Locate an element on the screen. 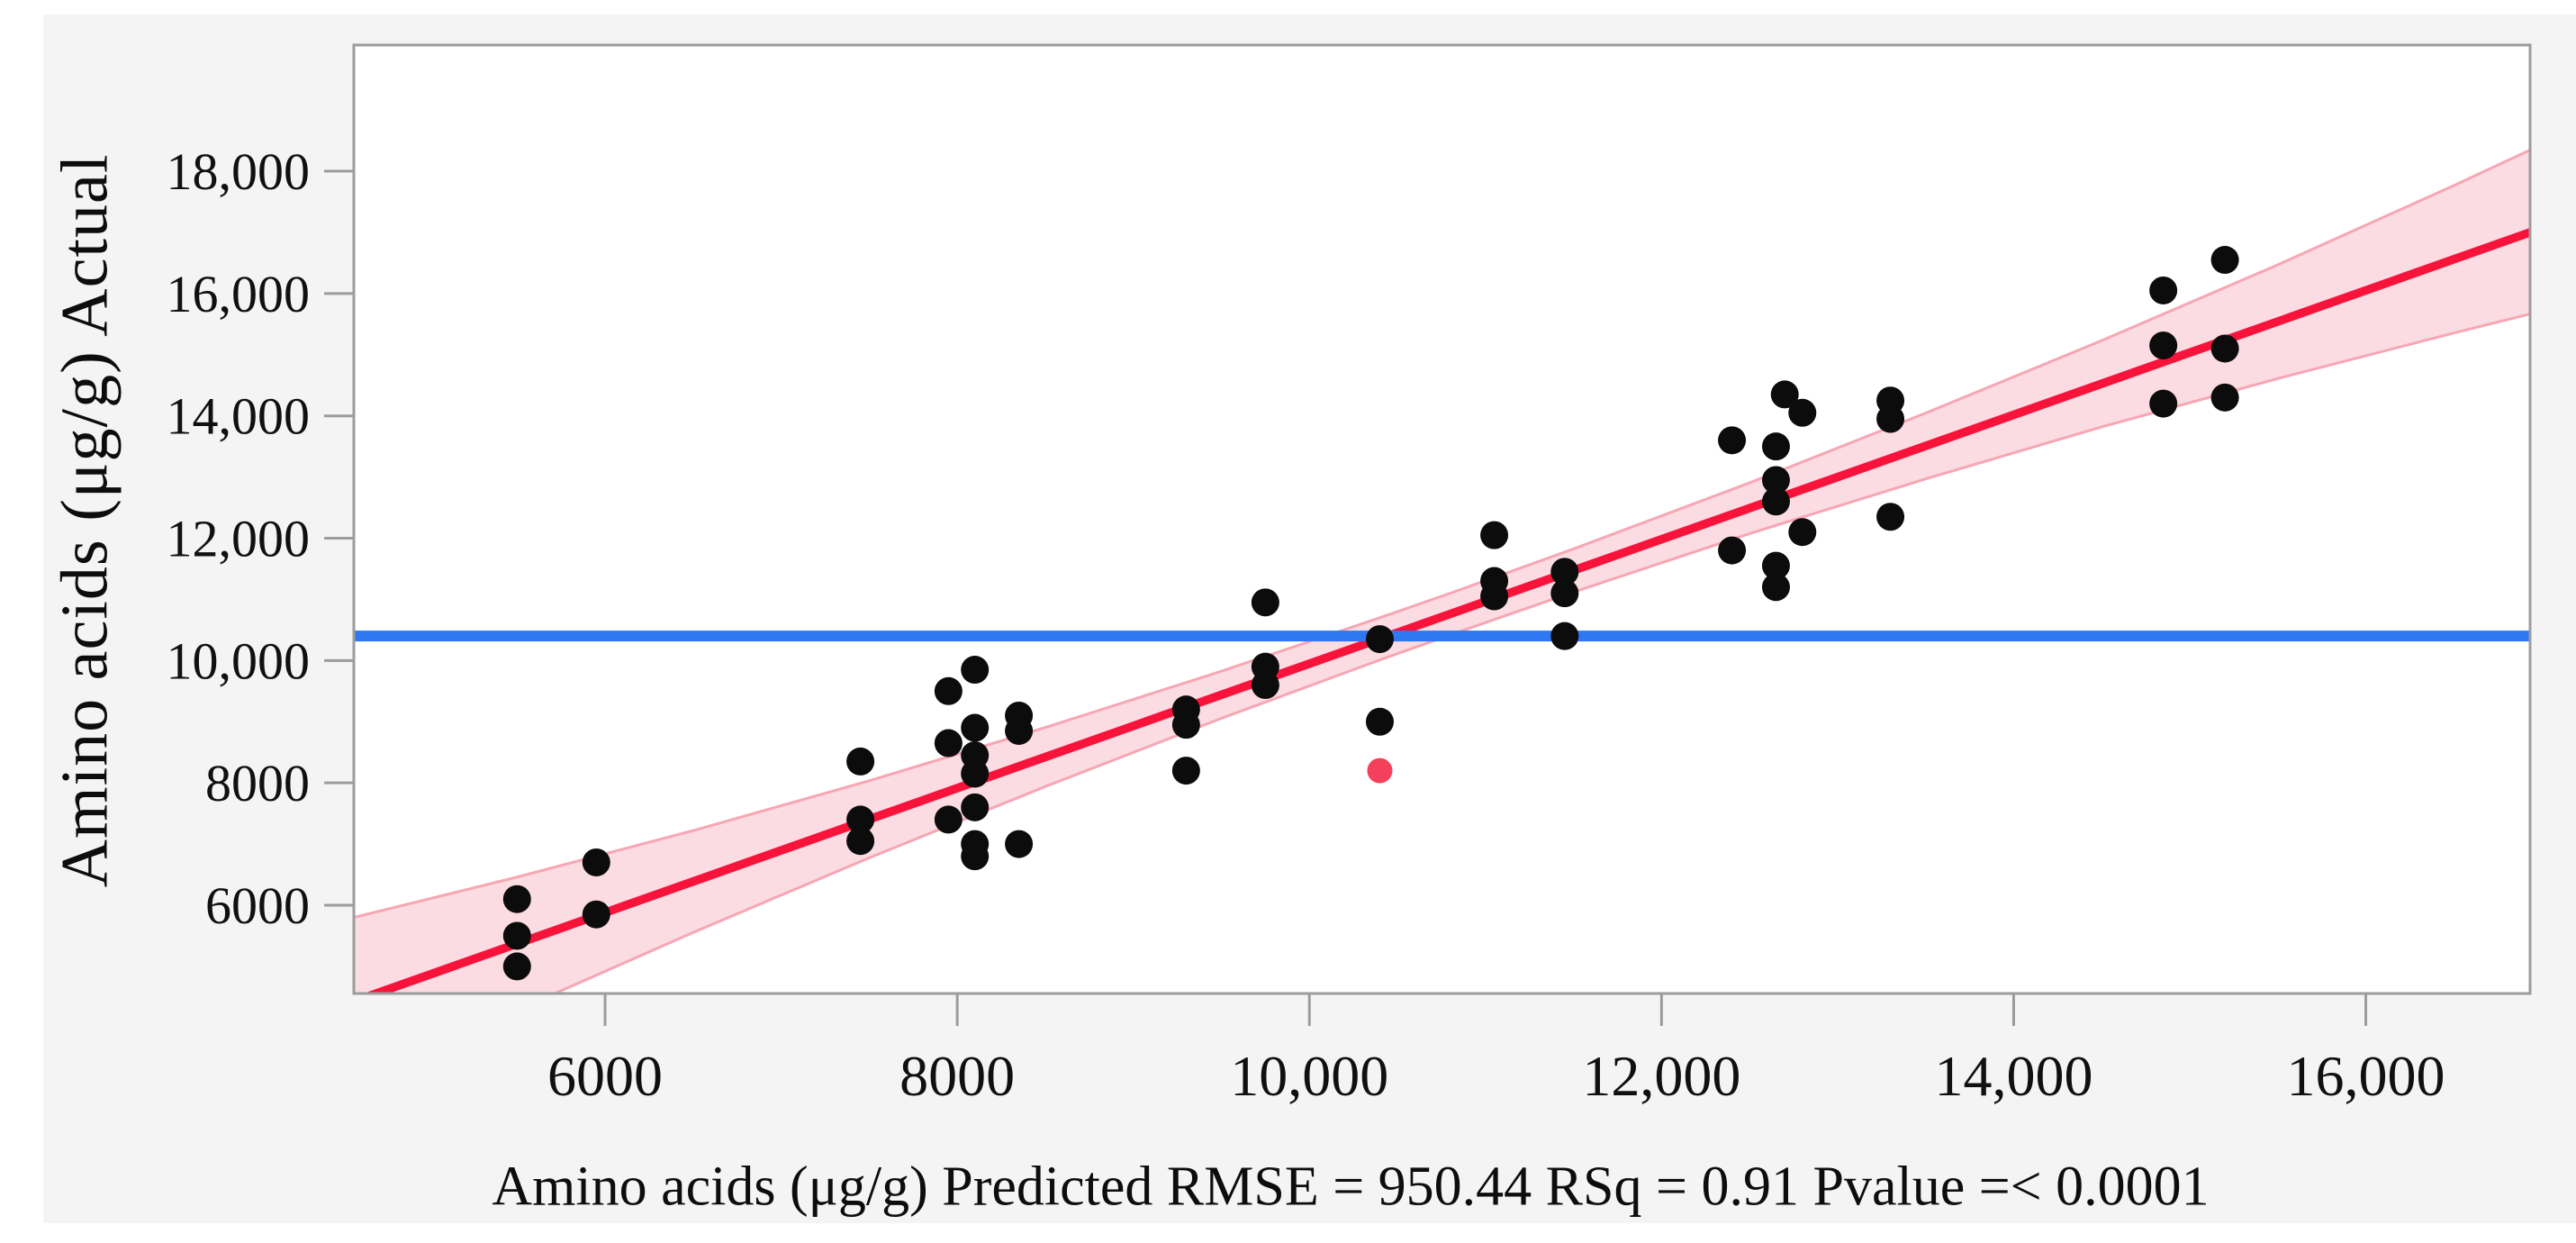 The width and height of the screenshot is (2576, 1243). x-tick-label: 12,000 is located at coordinates (1661, 1076).